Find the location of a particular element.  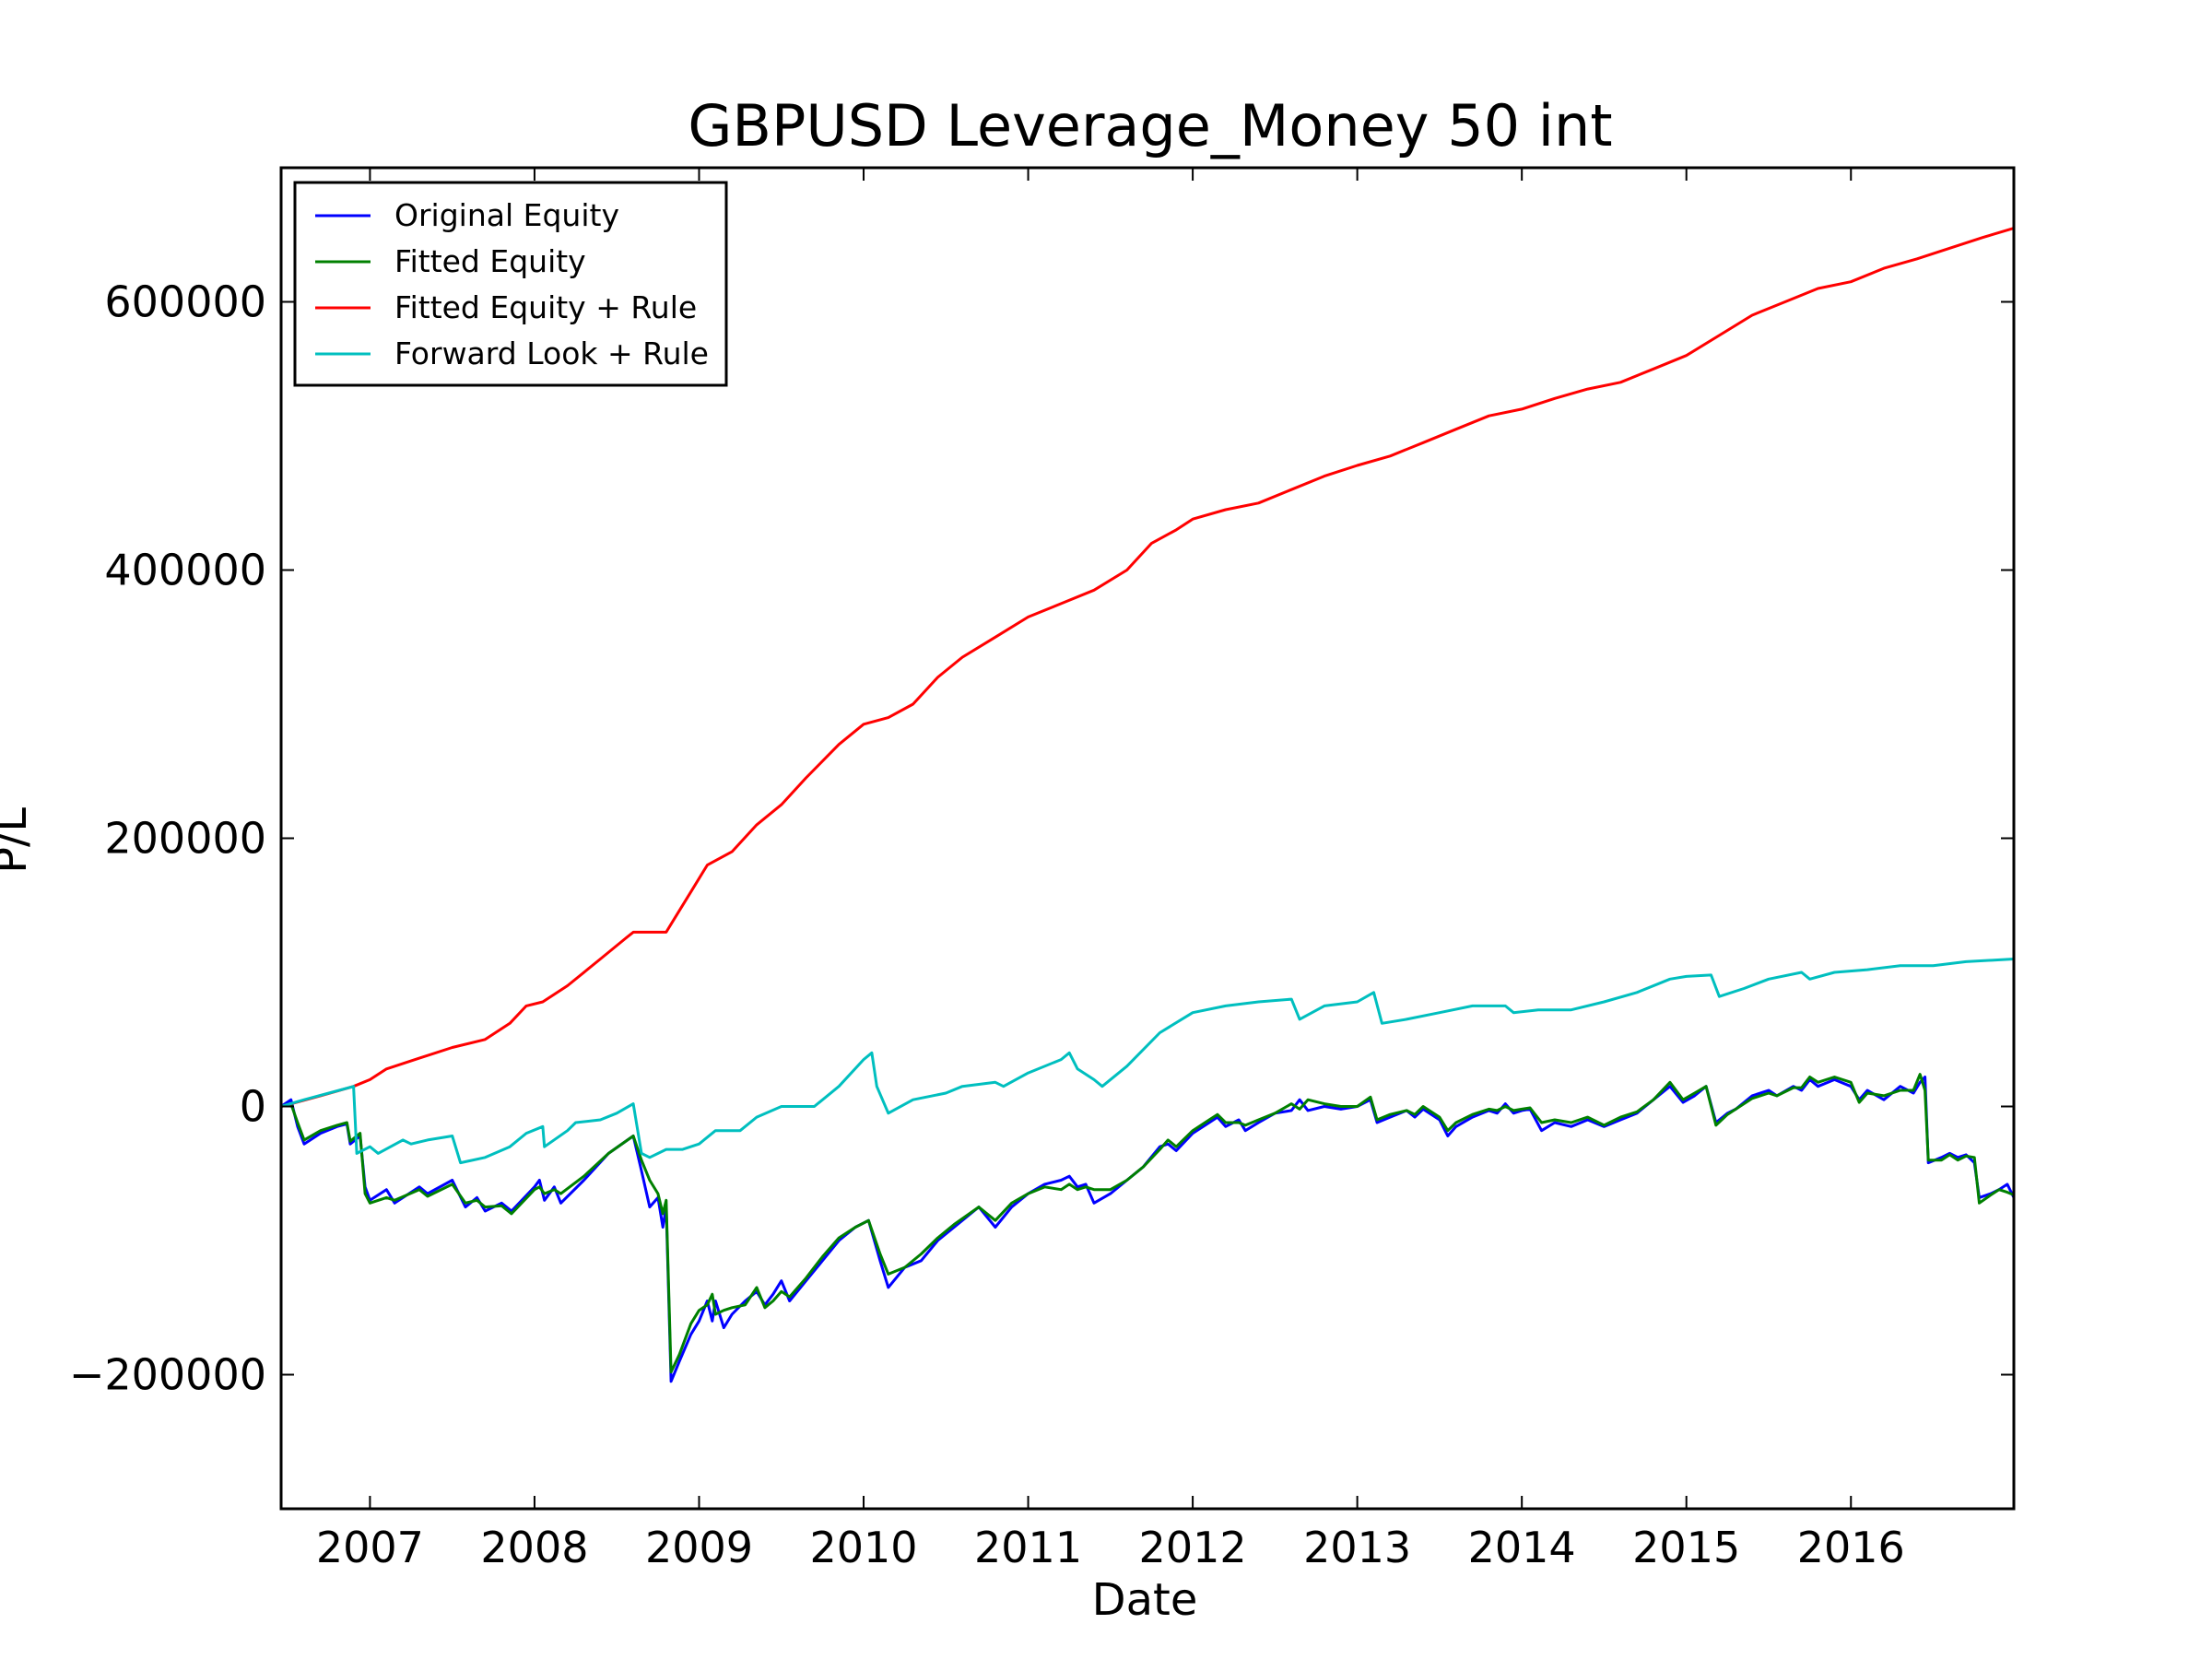

y-tick-label: 400000 is located at coordinates (185, 570).